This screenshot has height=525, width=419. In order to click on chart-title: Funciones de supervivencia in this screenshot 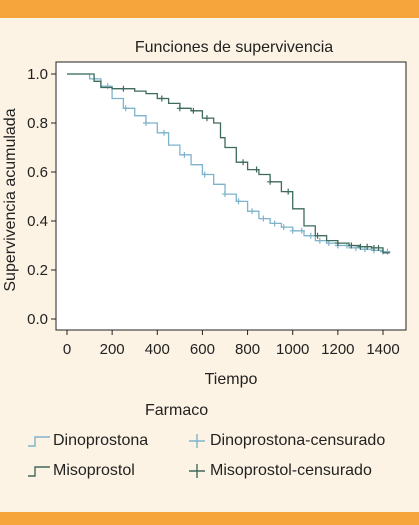, I will do `click(234, 47)`.